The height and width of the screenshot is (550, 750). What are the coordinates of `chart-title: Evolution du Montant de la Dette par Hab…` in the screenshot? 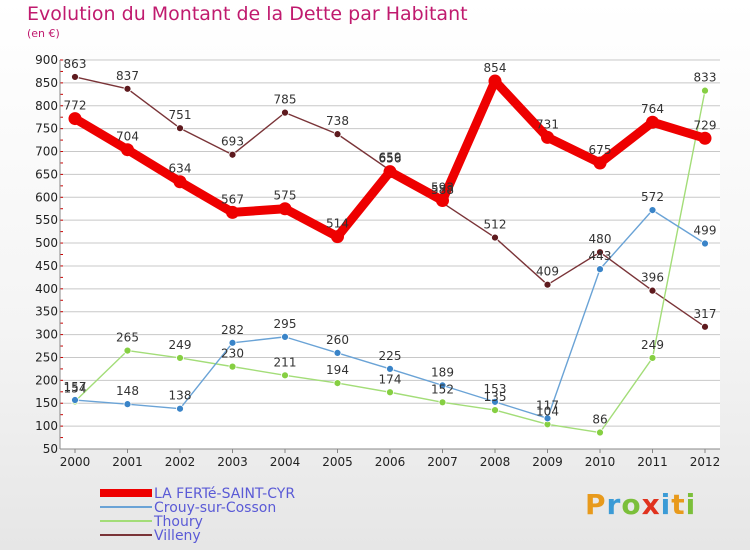 It's located at (247, 14).